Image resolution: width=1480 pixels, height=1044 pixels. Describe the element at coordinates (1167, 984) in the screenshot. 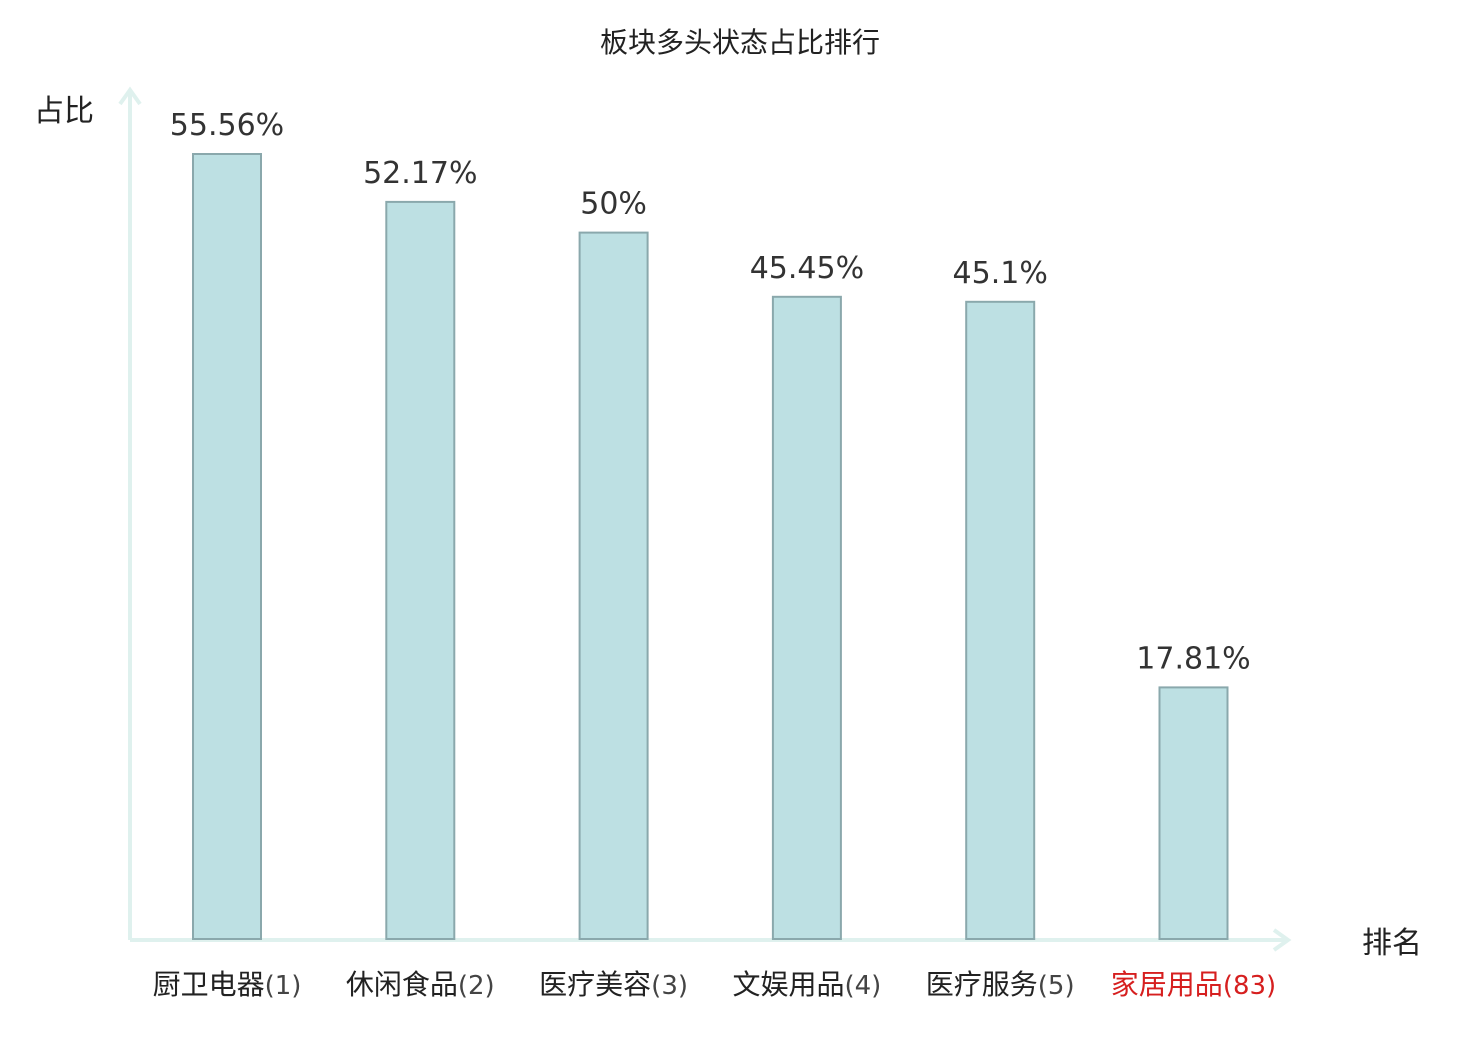

I see `category-name: 家居用品` at that location.